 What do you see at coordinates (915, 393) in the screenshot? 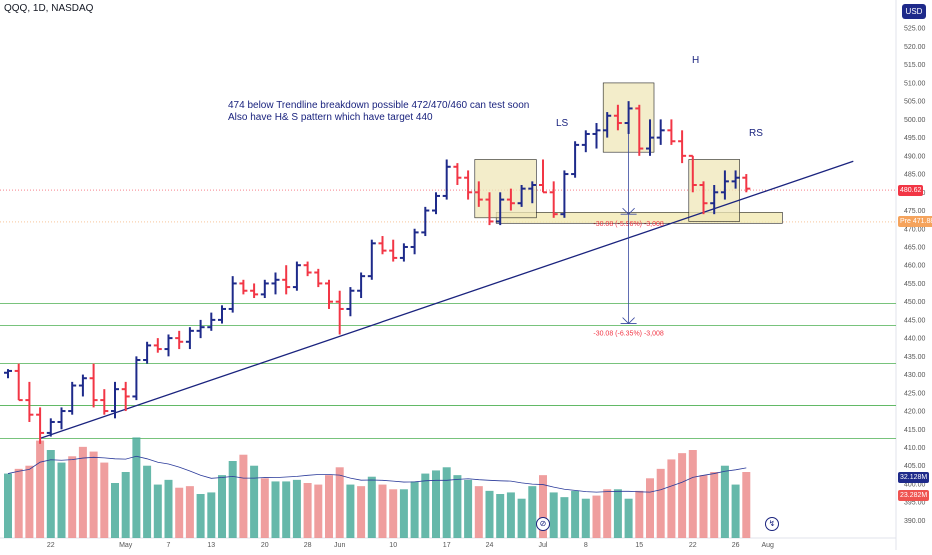
I see `y-tick-label: 425.00` at bounding box center [915, 393].